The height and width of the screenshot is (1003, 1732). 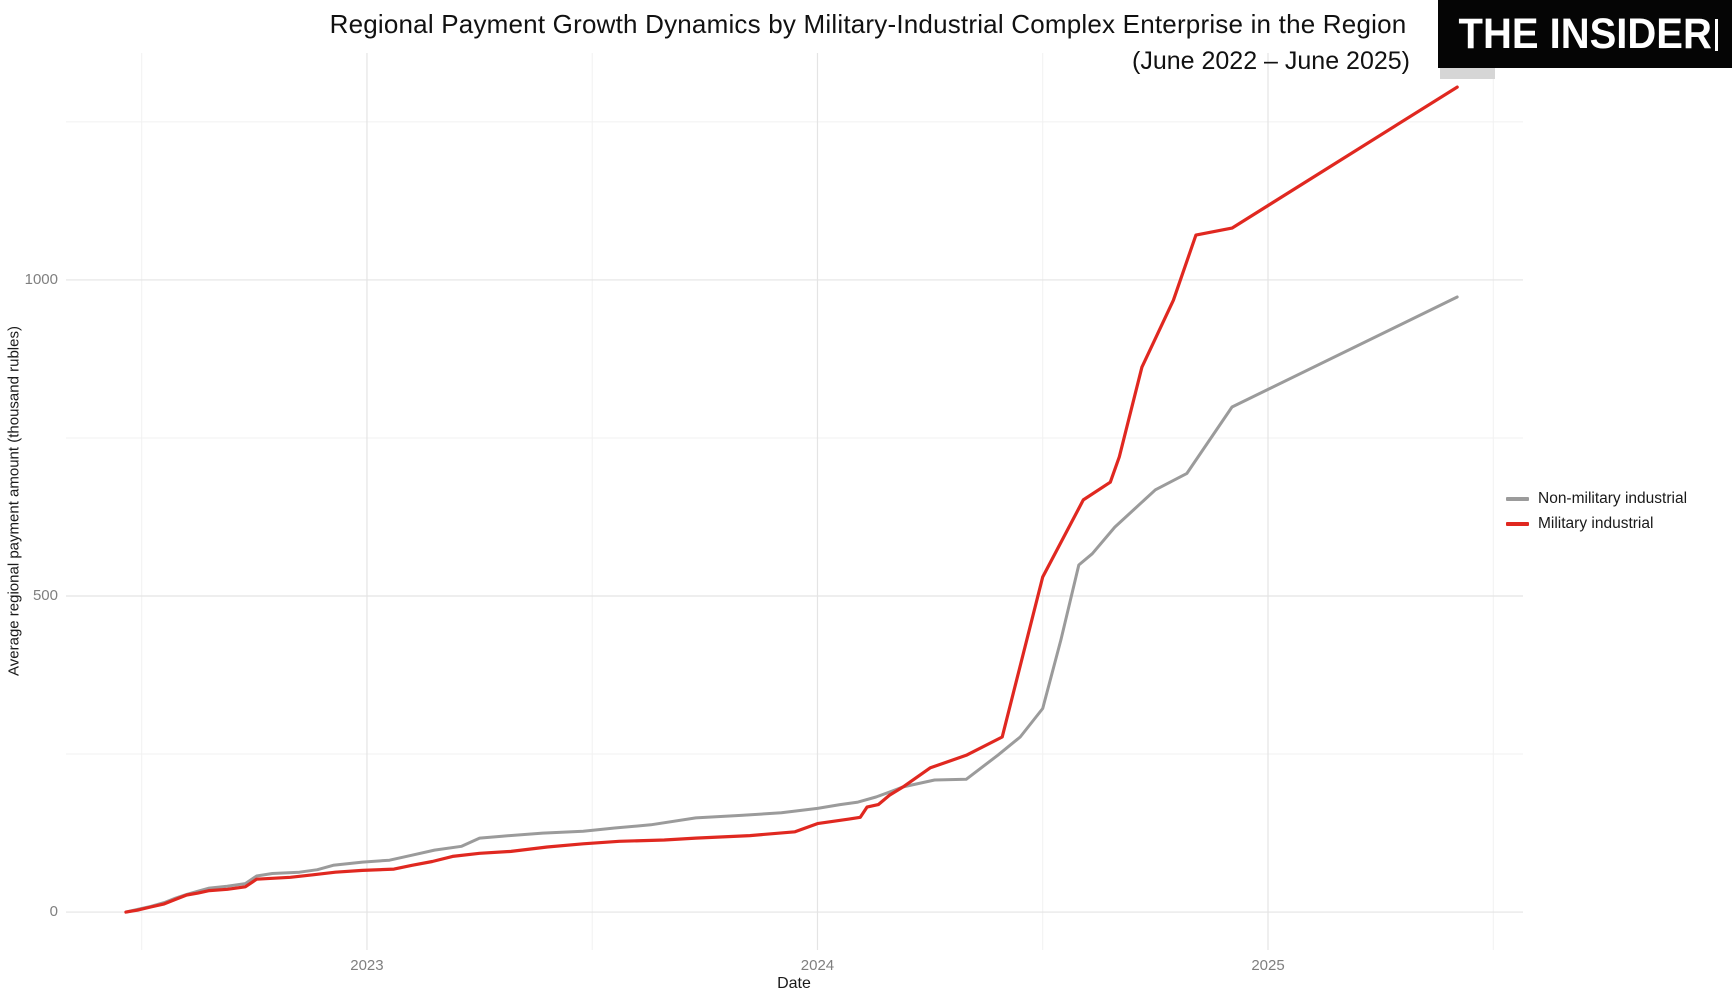 What do you see at coordinates (53, 912) in the screenshot?
I see `y-tick-label: 0` at bounding box center [53, 912].